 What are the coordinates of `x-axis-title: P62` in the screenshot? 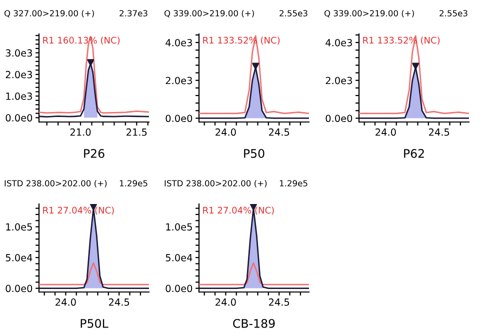 It's located at (414, 153).